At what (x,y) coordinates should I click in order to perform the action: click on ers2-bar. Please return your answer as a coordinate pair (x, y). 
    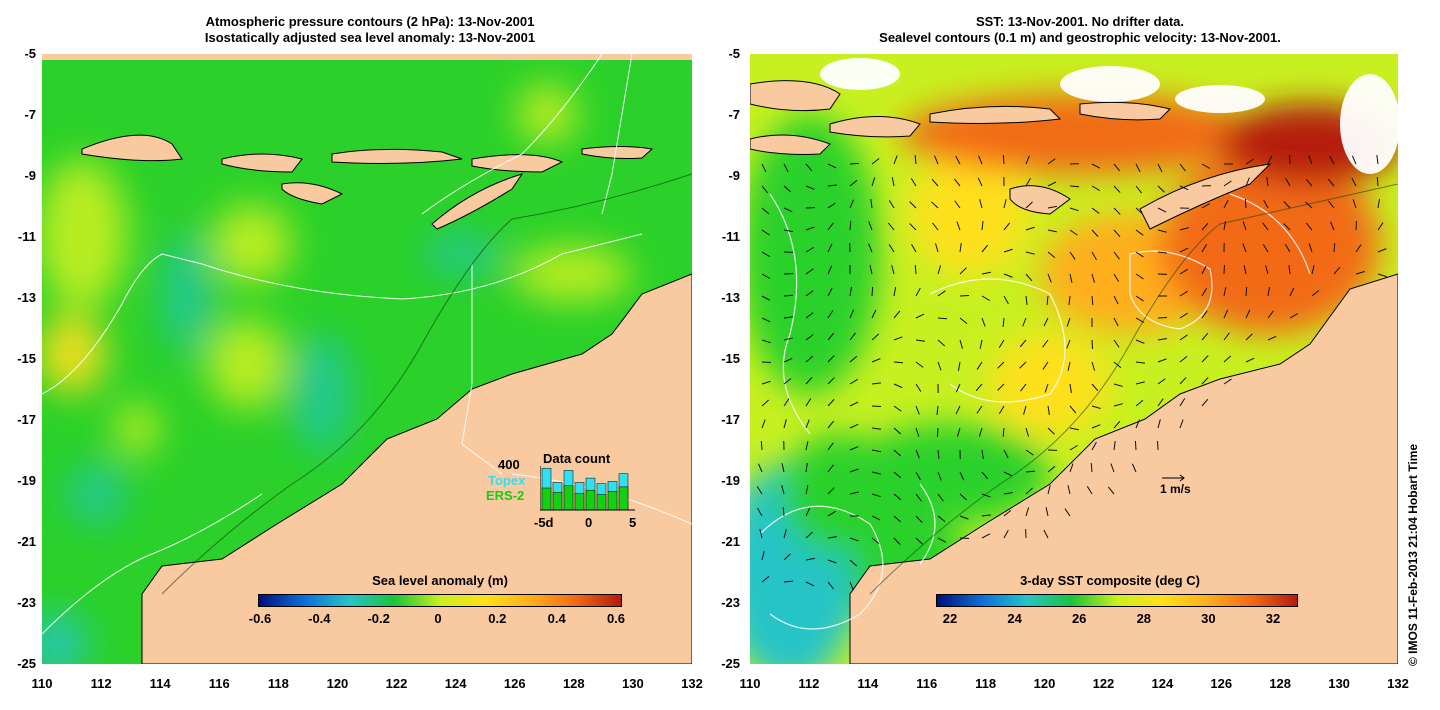
    Looking at the image, I should click on (612, 501).